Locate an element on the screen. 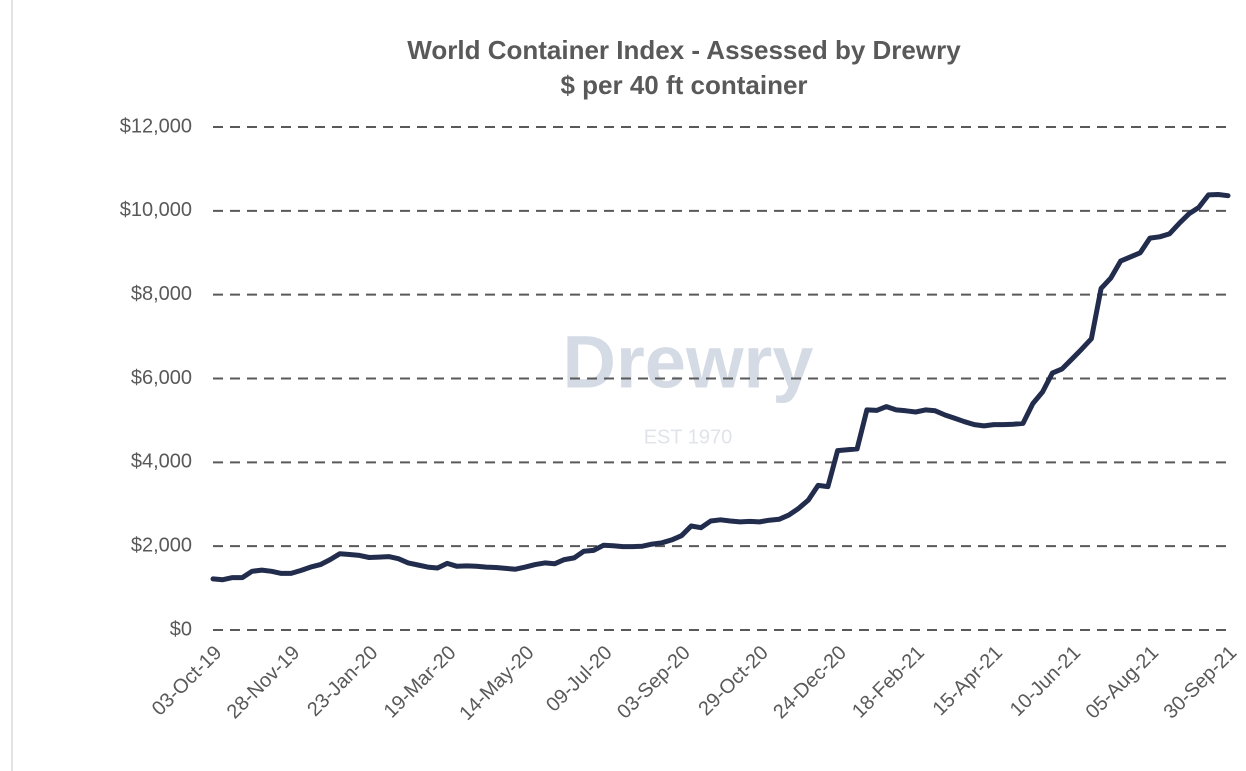  x-tick-label: 09-Jul-20 is located at coordinates (579, 679).